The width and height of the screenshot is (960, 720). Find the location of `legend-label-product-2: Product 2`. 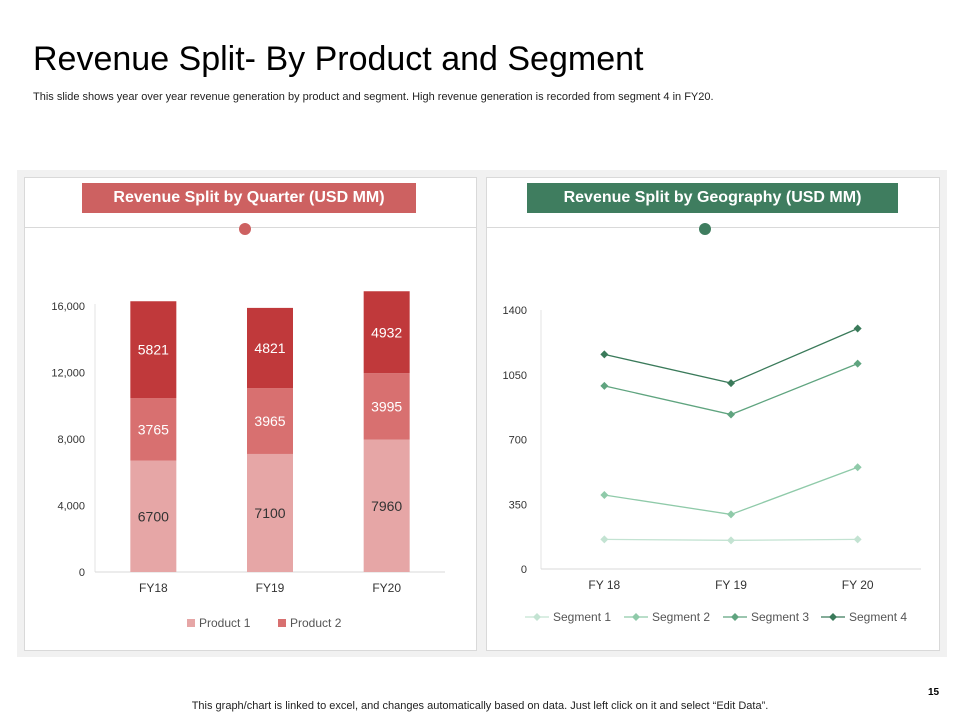

legend-label-product-2: Product 2 is located at coordinates (316, 623).